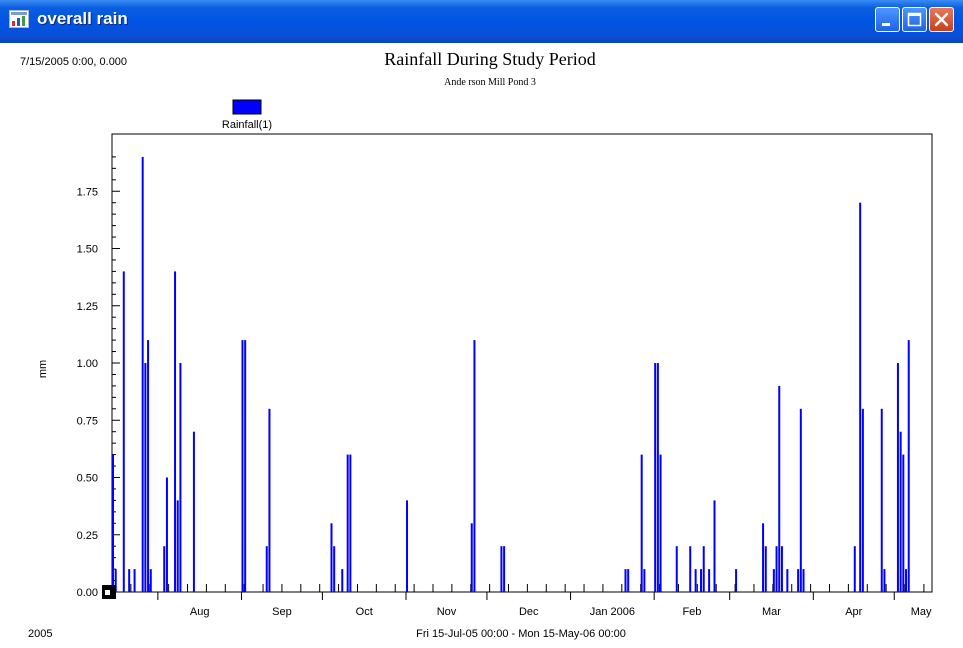 The width and height of the screenshot is (963, 648). Describe the element at coordinates (364, 612) in the screenshot. I see `x-tick-label: Oct` at that location.